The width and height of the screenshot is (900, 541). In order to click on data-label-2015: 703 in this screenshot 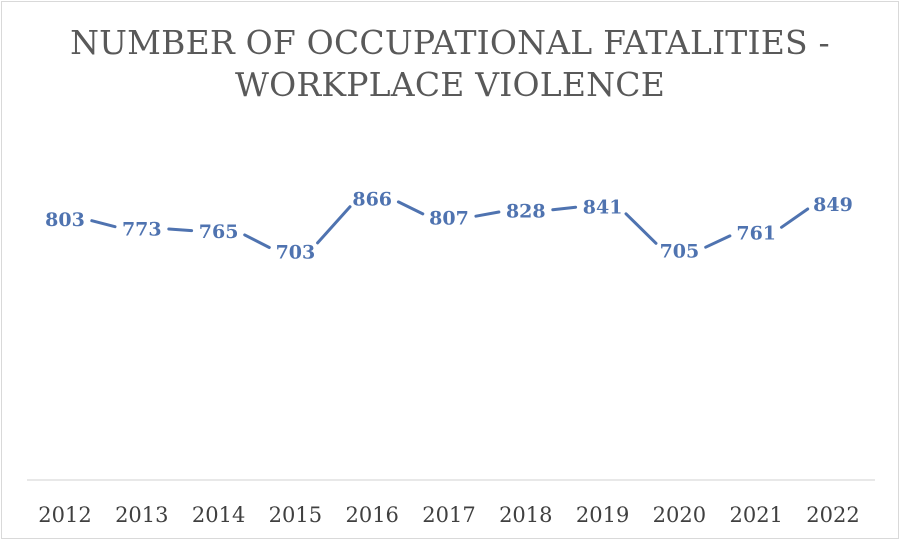, I will do `click(296, 252)`.